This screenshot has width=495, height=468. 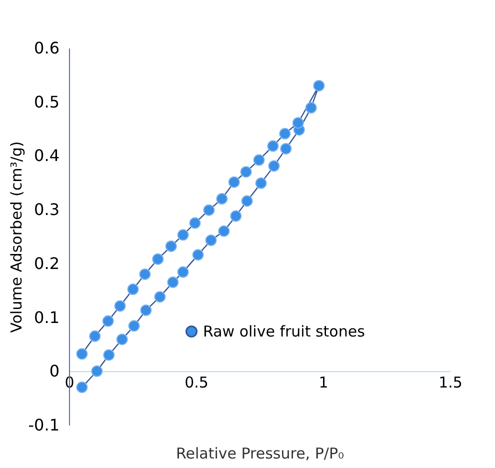 I want to click on legend-label: Raw olive fruit stones, so click(x=284, y=331).